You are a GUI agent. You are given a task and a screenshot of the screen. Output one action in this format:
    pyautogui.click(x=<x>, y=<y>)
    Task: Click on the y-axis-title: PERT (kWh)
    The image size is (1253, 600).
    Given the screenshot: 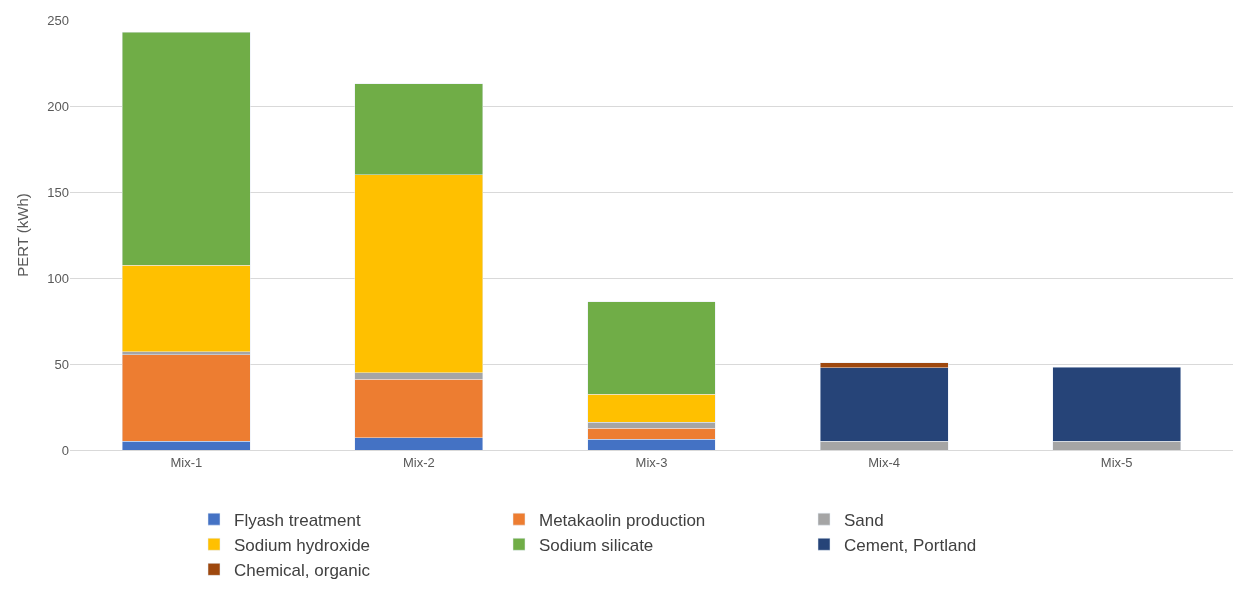 What is the action you would take?
    pyautogui.click(x=22, y=235)
    